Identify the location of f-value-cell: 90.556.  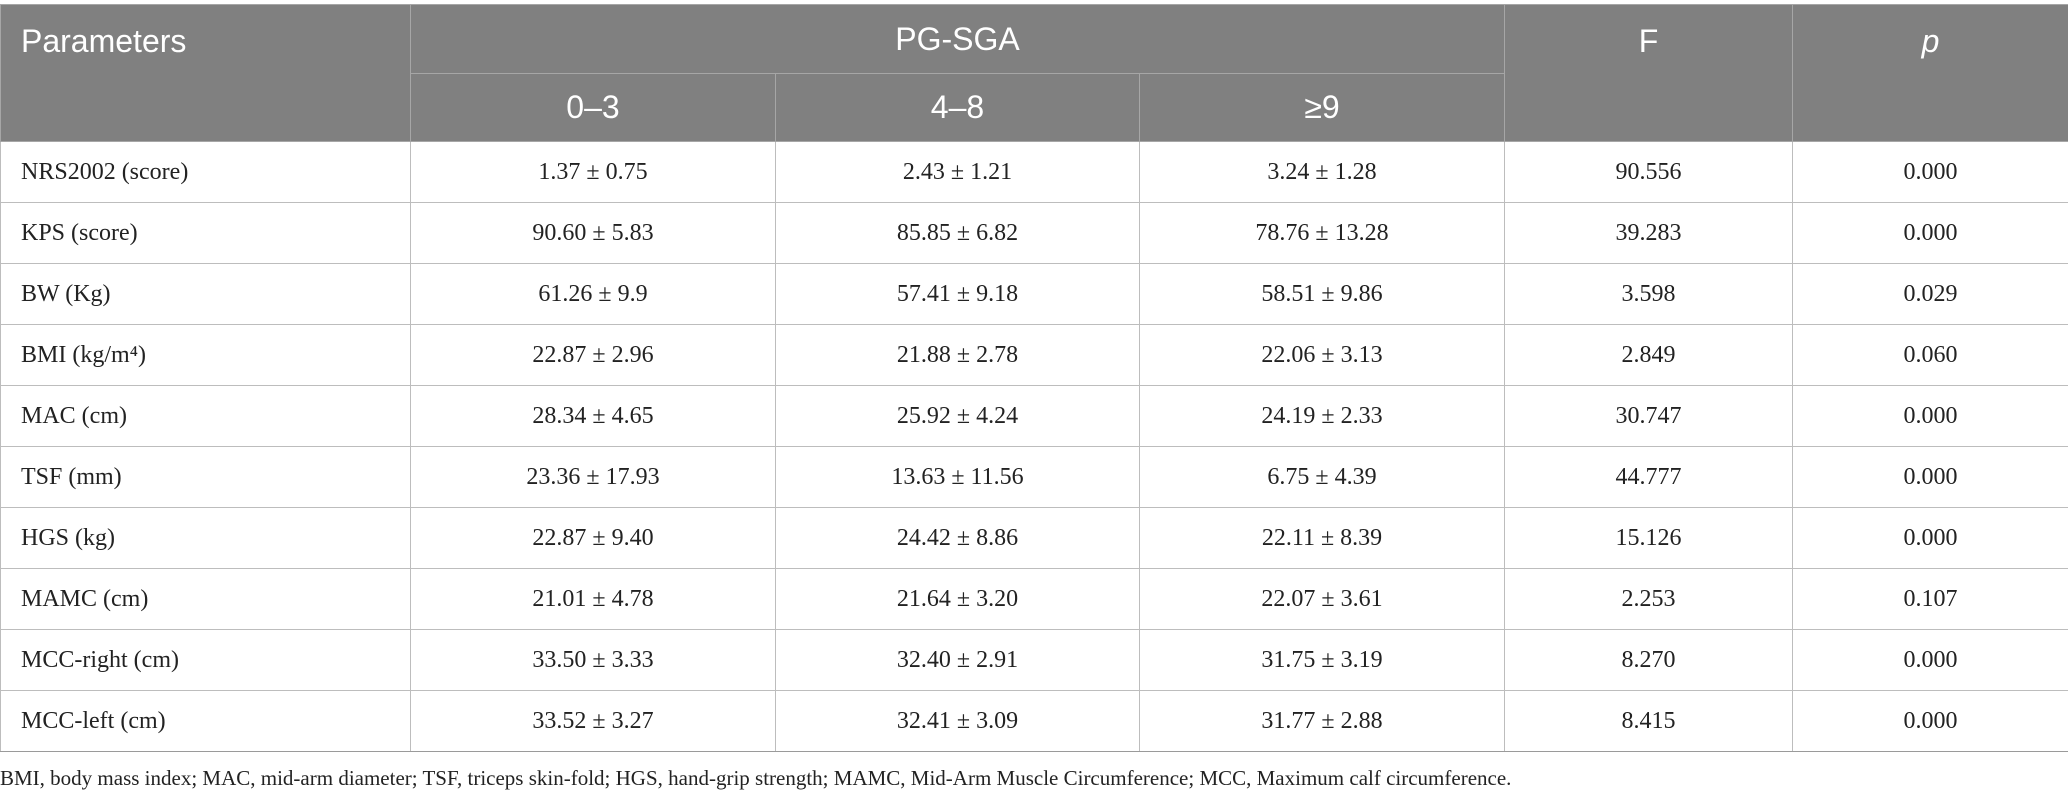
(1649, 172).